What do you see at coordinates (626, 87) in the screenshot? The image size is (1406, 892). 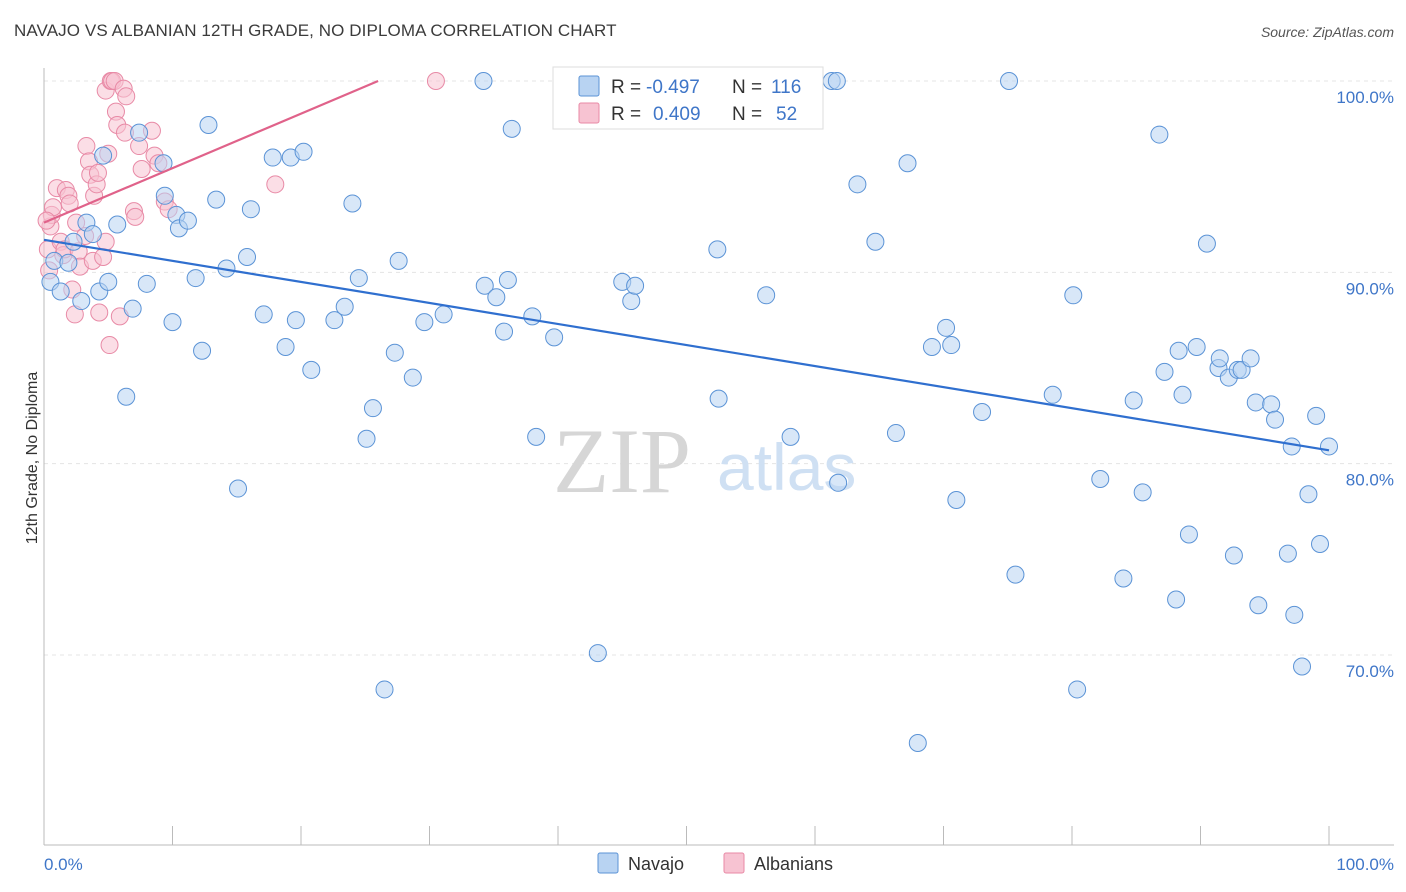 I see `navajo-r-label: R =` at bounding box center [626, 87].